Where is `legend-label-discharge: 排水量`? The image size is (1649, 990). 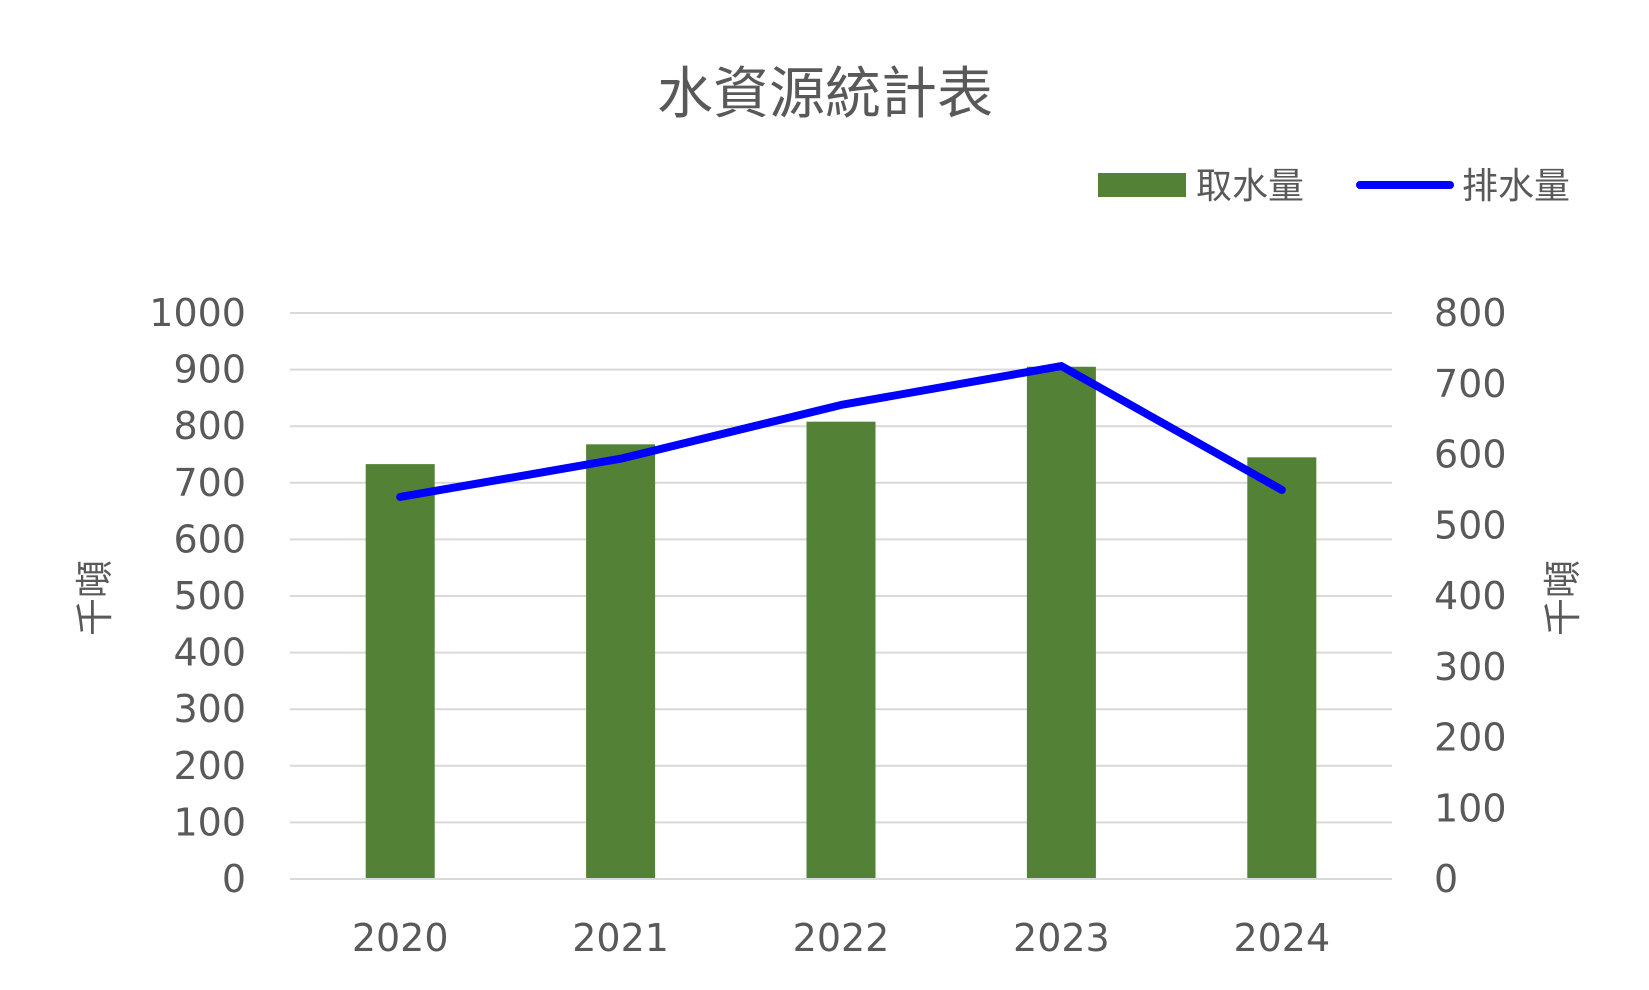 legend-label-discharge: 排水量 is located at coordinates (1516, 186).